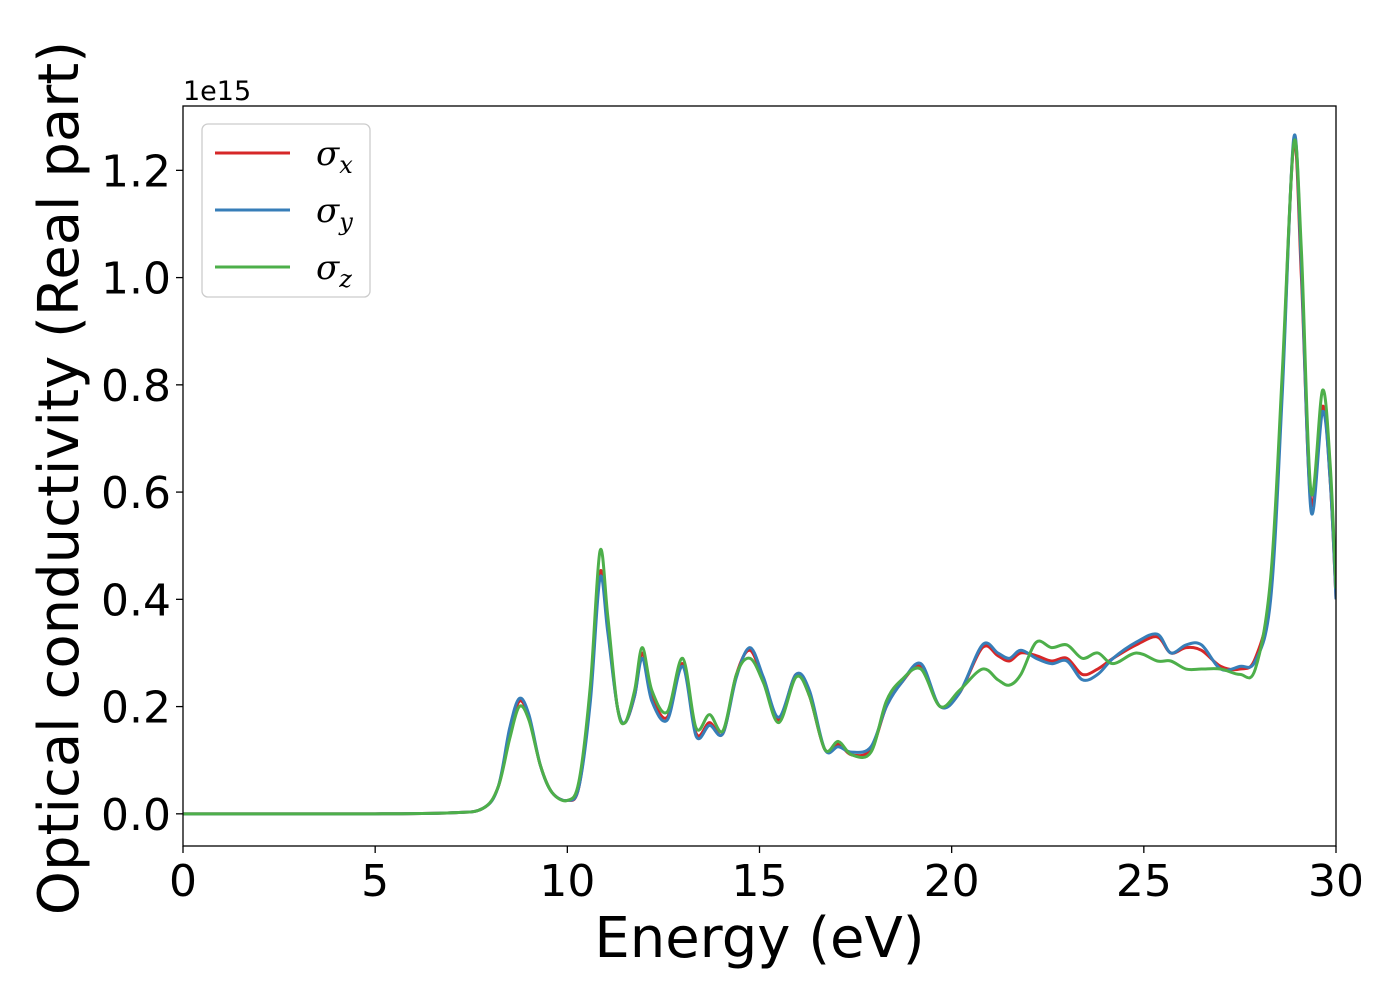  Describe the element at coordinates (136, 493) in the screenshot. I see `y-tick-label: 0.6` at that location.